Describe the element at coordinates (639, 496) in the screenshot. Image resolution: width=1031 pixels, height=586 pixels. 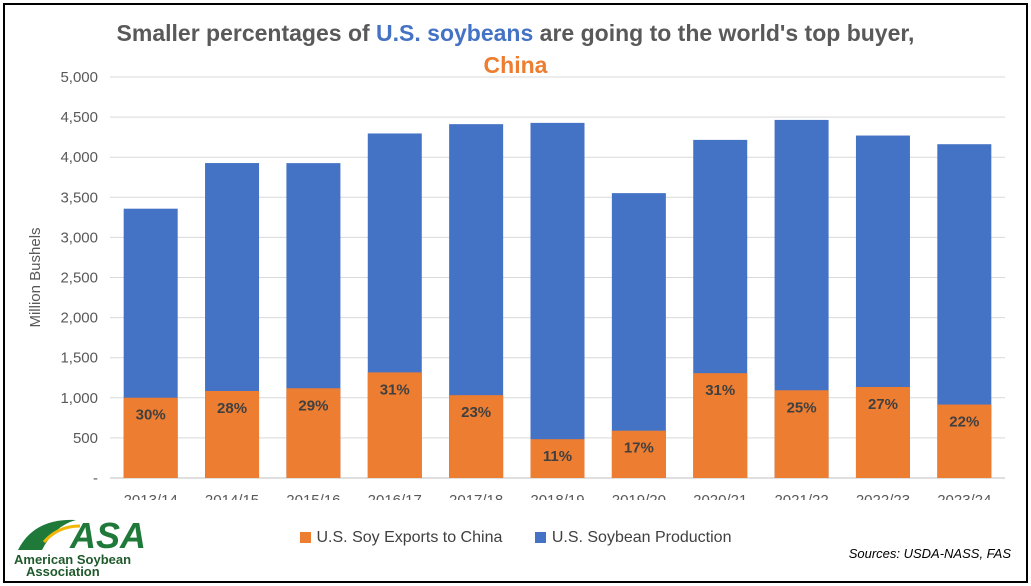
I see `x-tick-label: 2019/20` at that location.